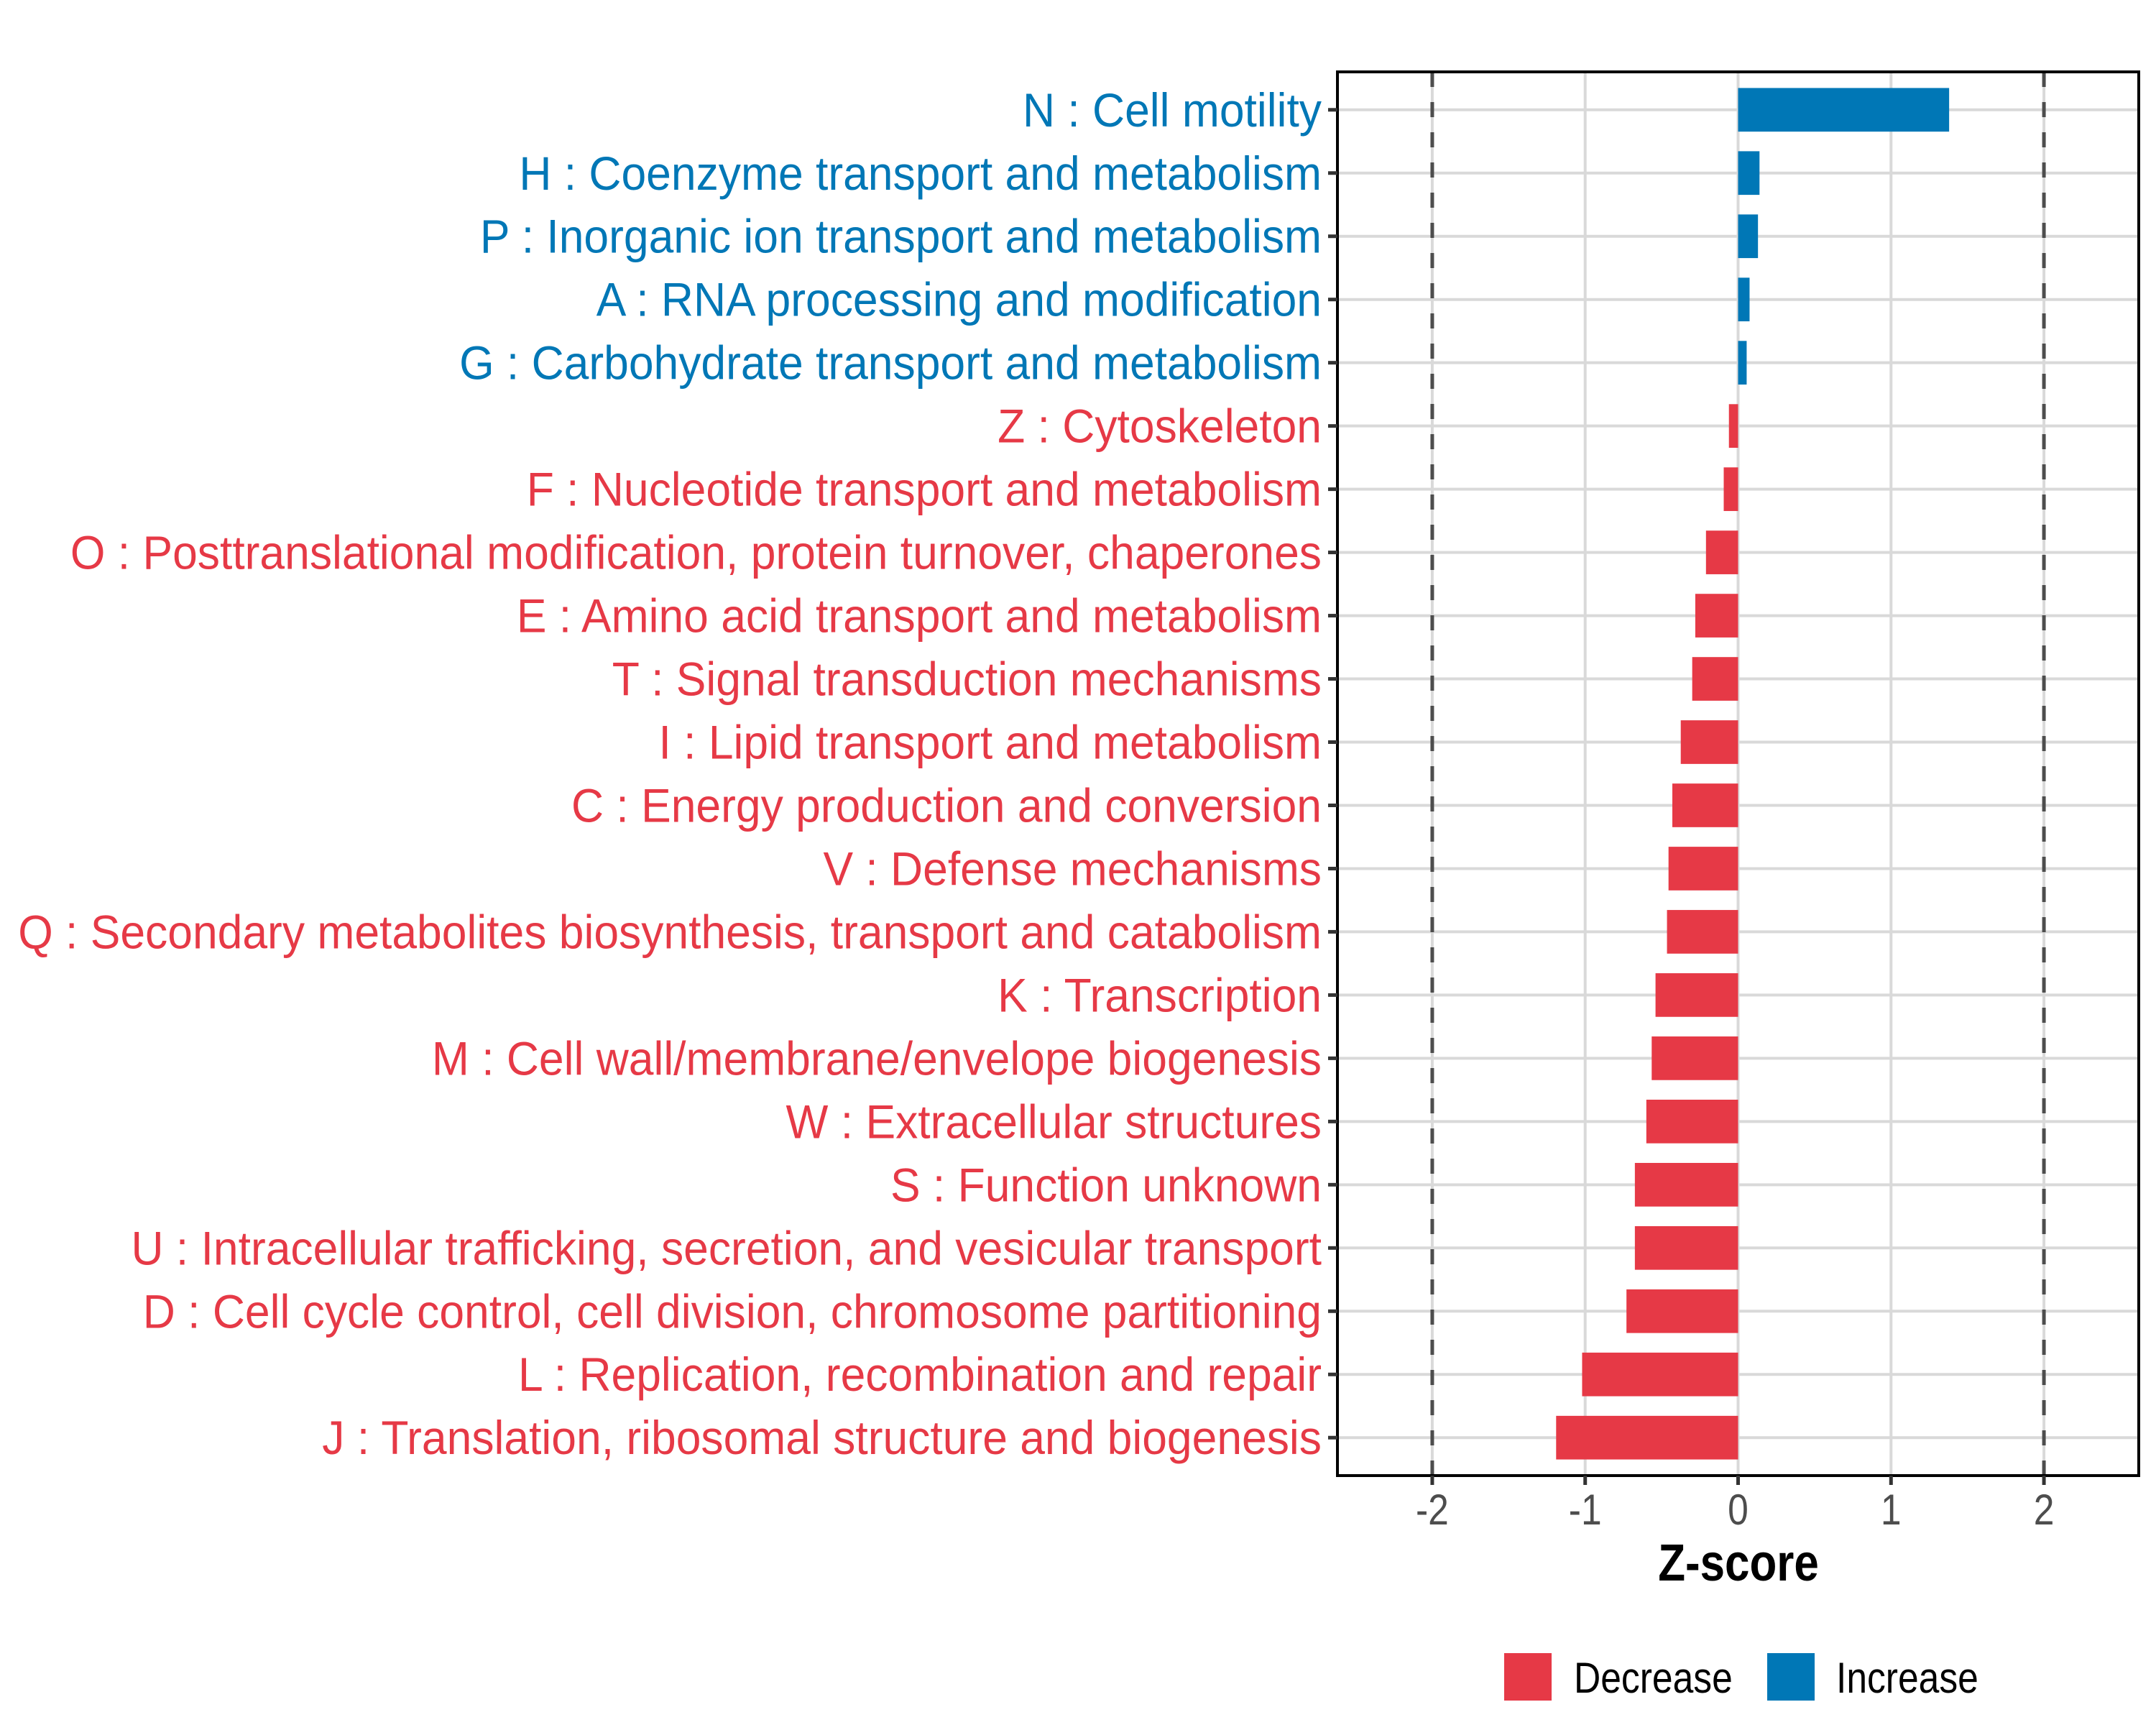 This screenshot has height=1725, width=2156. I want to click on bars, so click(1753, 774).